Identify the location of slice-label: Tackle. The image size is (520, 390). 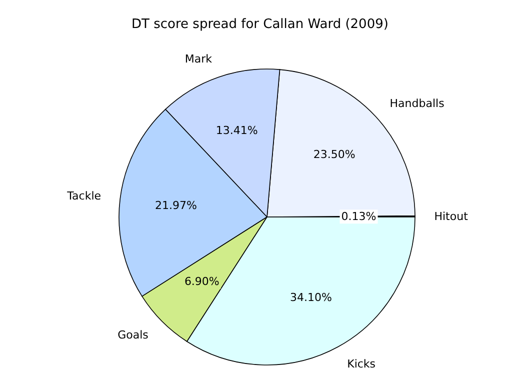
(84, 196).